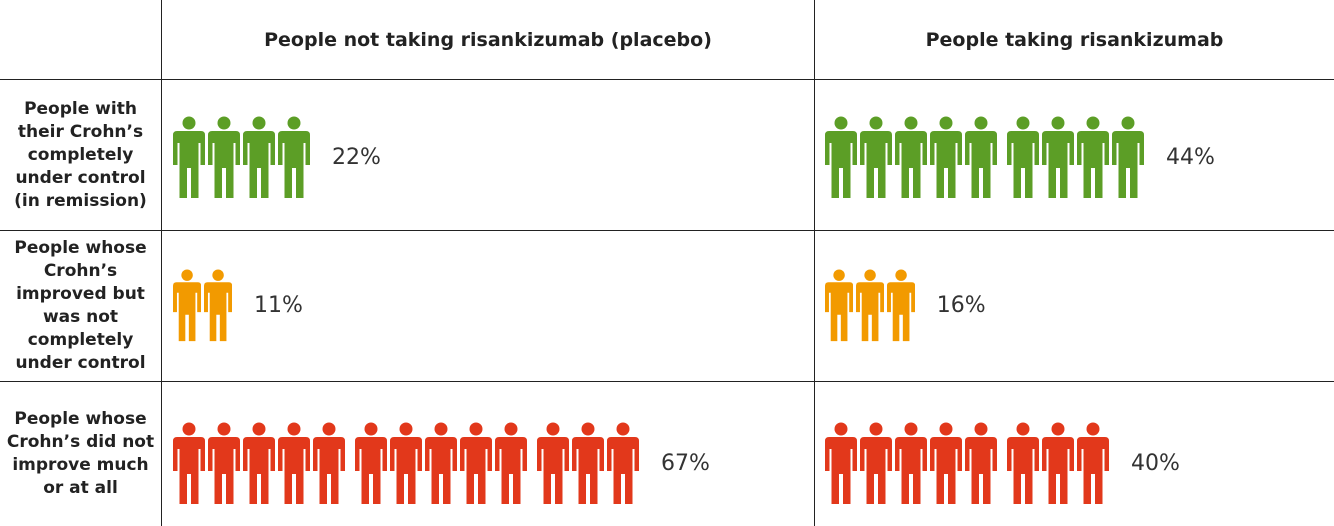 The image size is (1334, 526). What do you see at coordinates (161, 263) in the screenshot?
I see `column-divider-left` at bounding box center [161, 263].